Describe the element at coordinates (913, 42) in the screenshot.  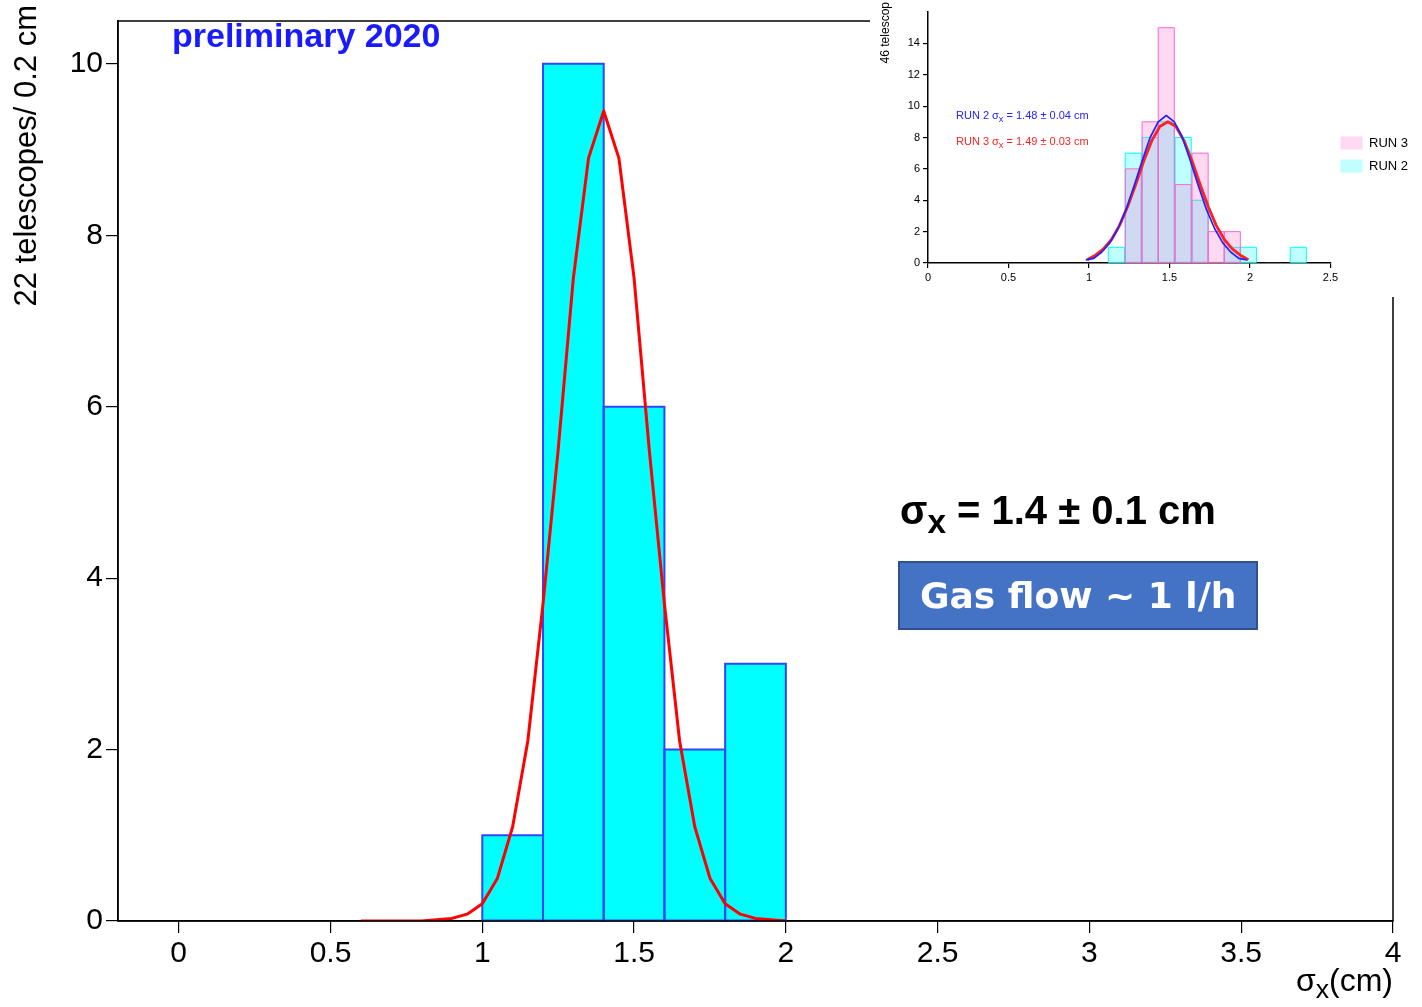
I see `y-tick-label: 14` at that location.